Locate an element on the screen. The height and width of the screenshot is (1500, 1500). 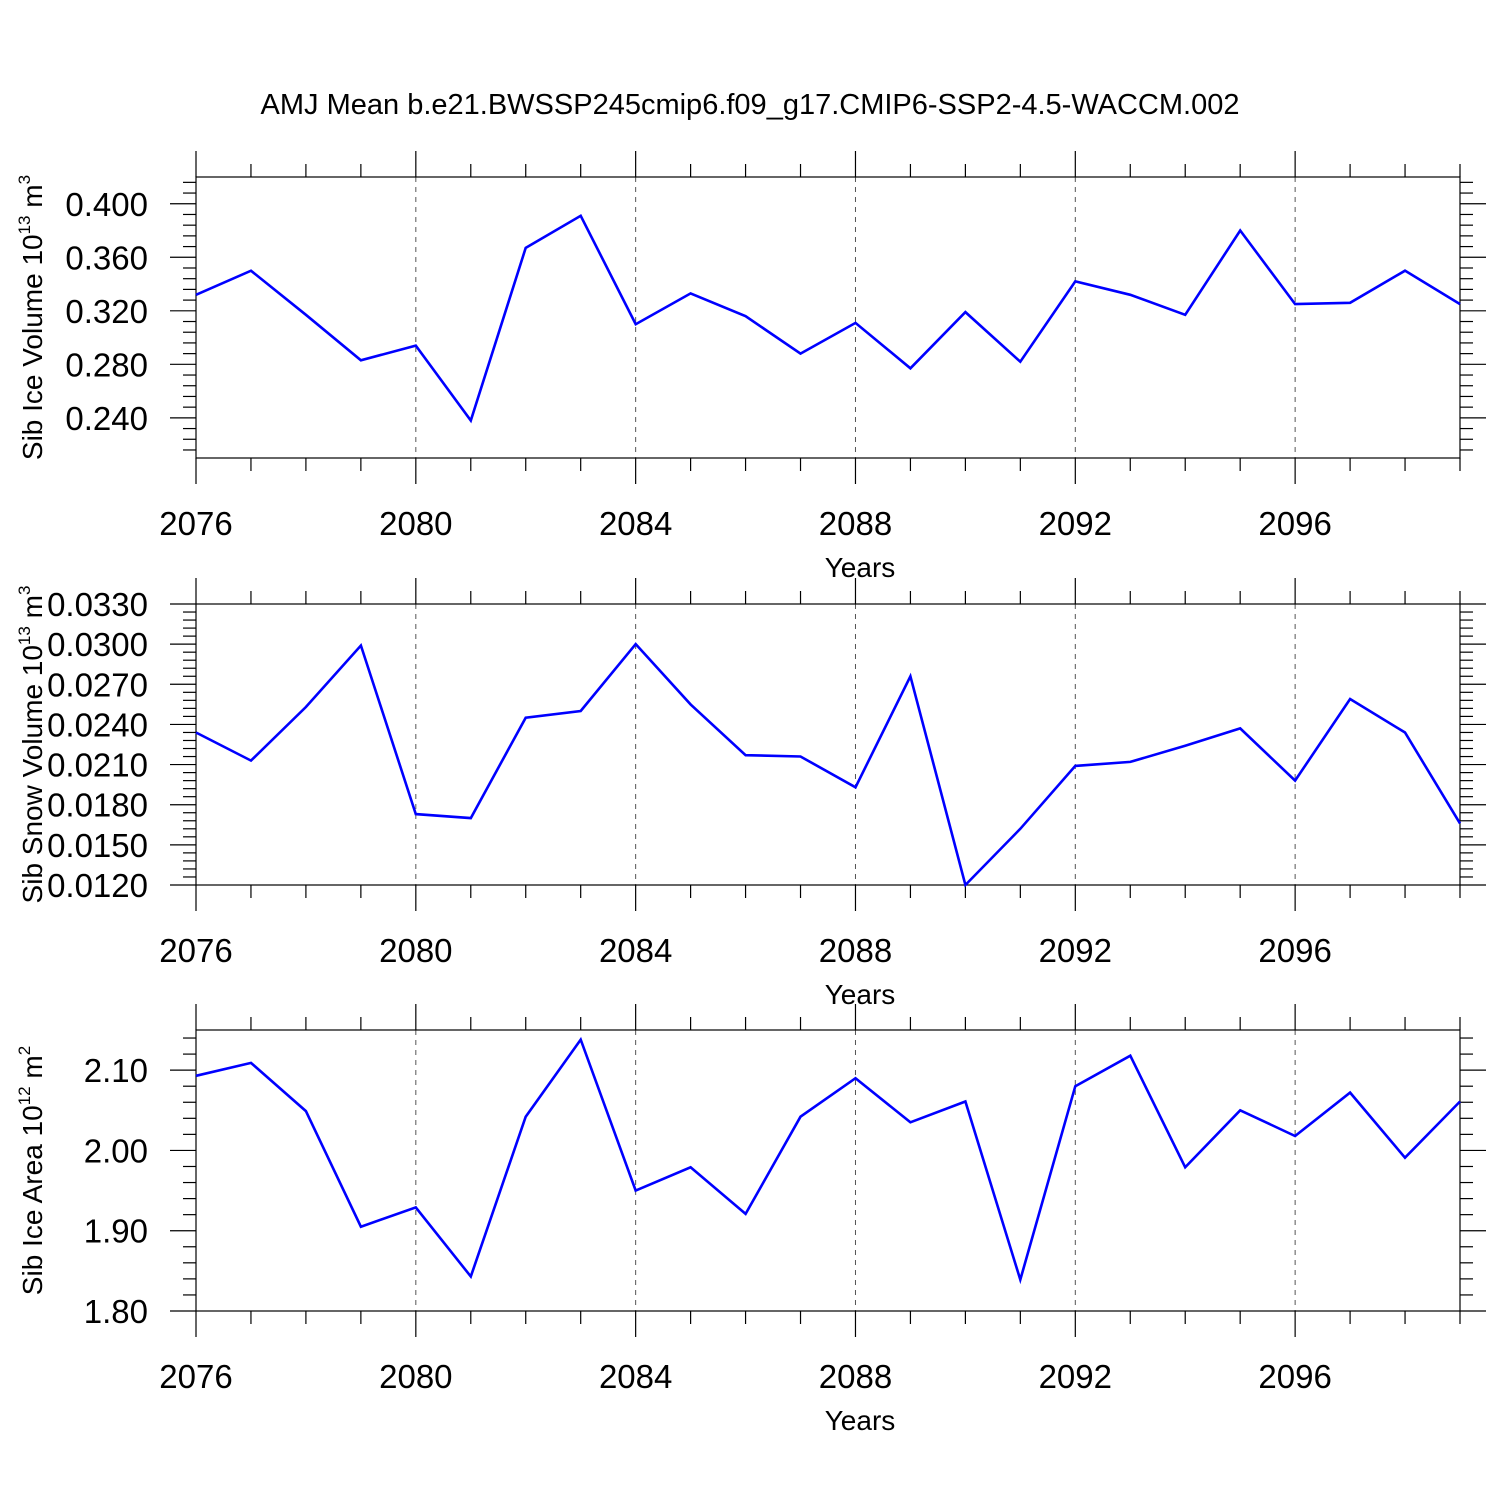
y-tick-label: 2.10 is located at coordinates (116, 1070).